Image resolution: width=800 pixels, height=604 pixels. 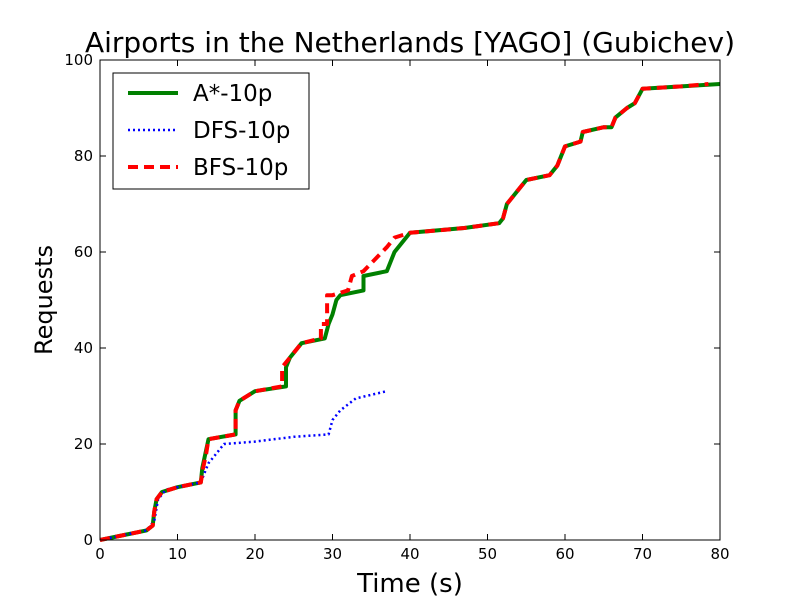 What do you see at coordinates (240, 168) in the screenshot?
I see `legend-label-bfs-10p: BFS-10p` at bounding box center [240, 168].